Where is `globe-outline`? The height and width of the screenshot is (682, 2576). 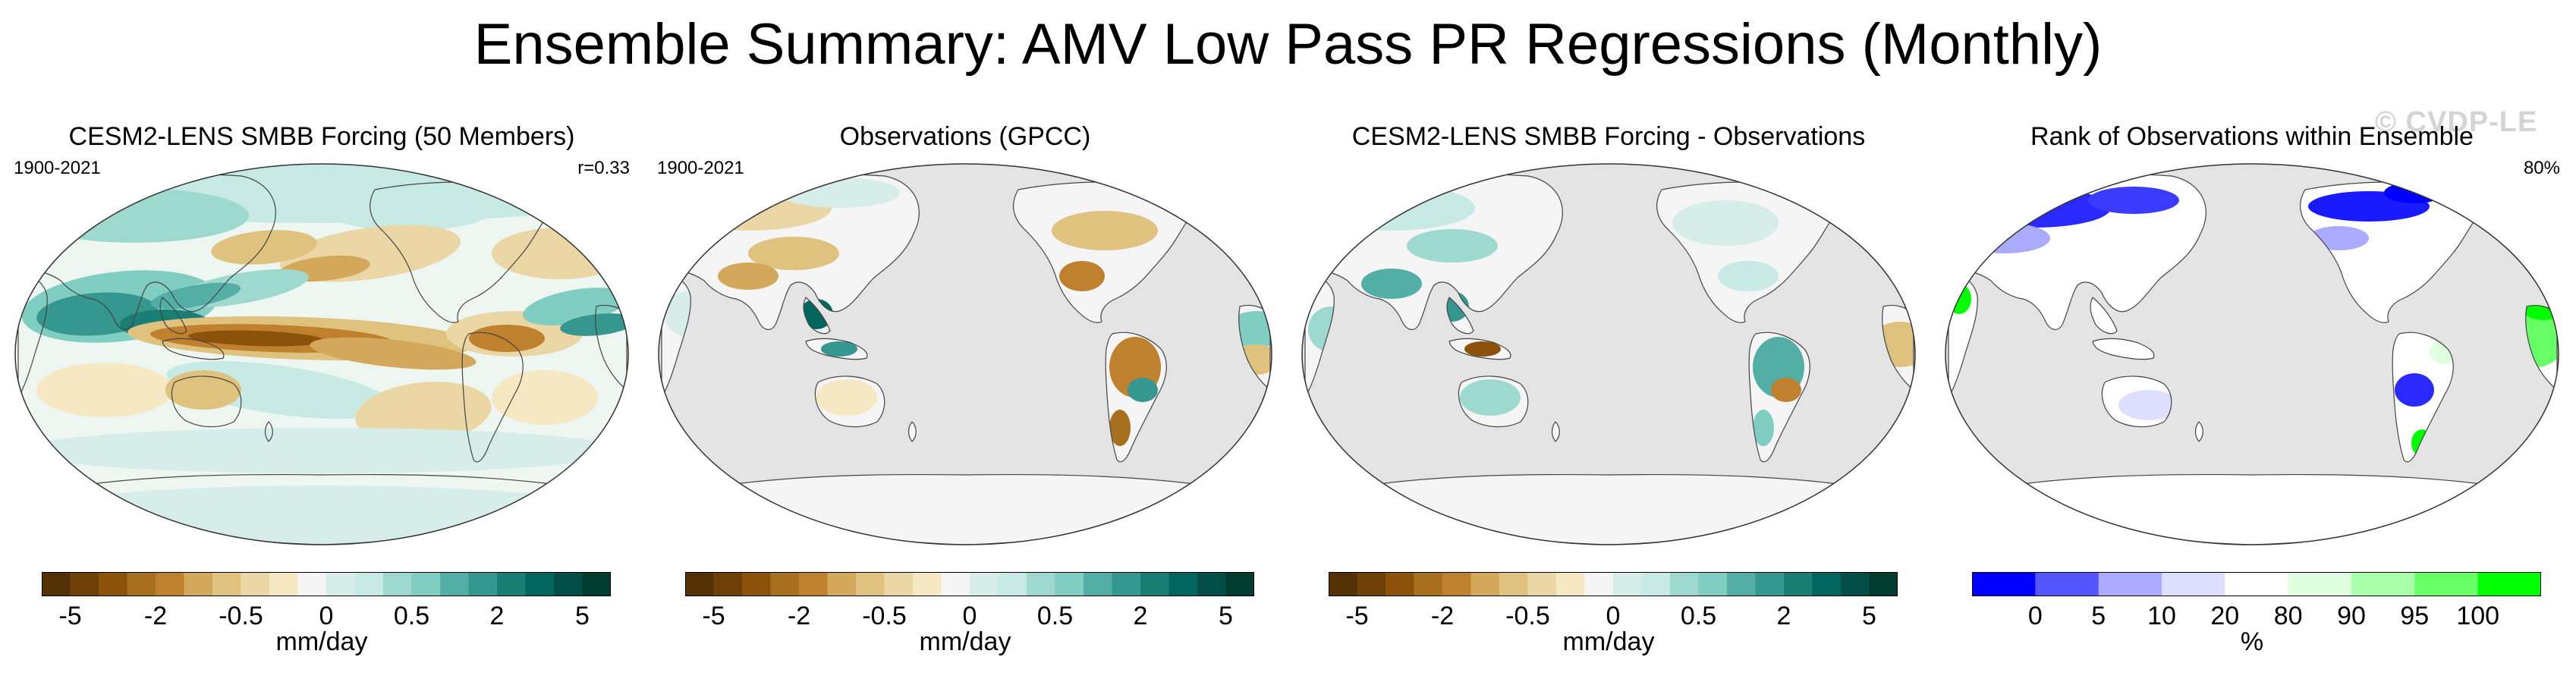 globe-outline is located at coordinates (321, 354).